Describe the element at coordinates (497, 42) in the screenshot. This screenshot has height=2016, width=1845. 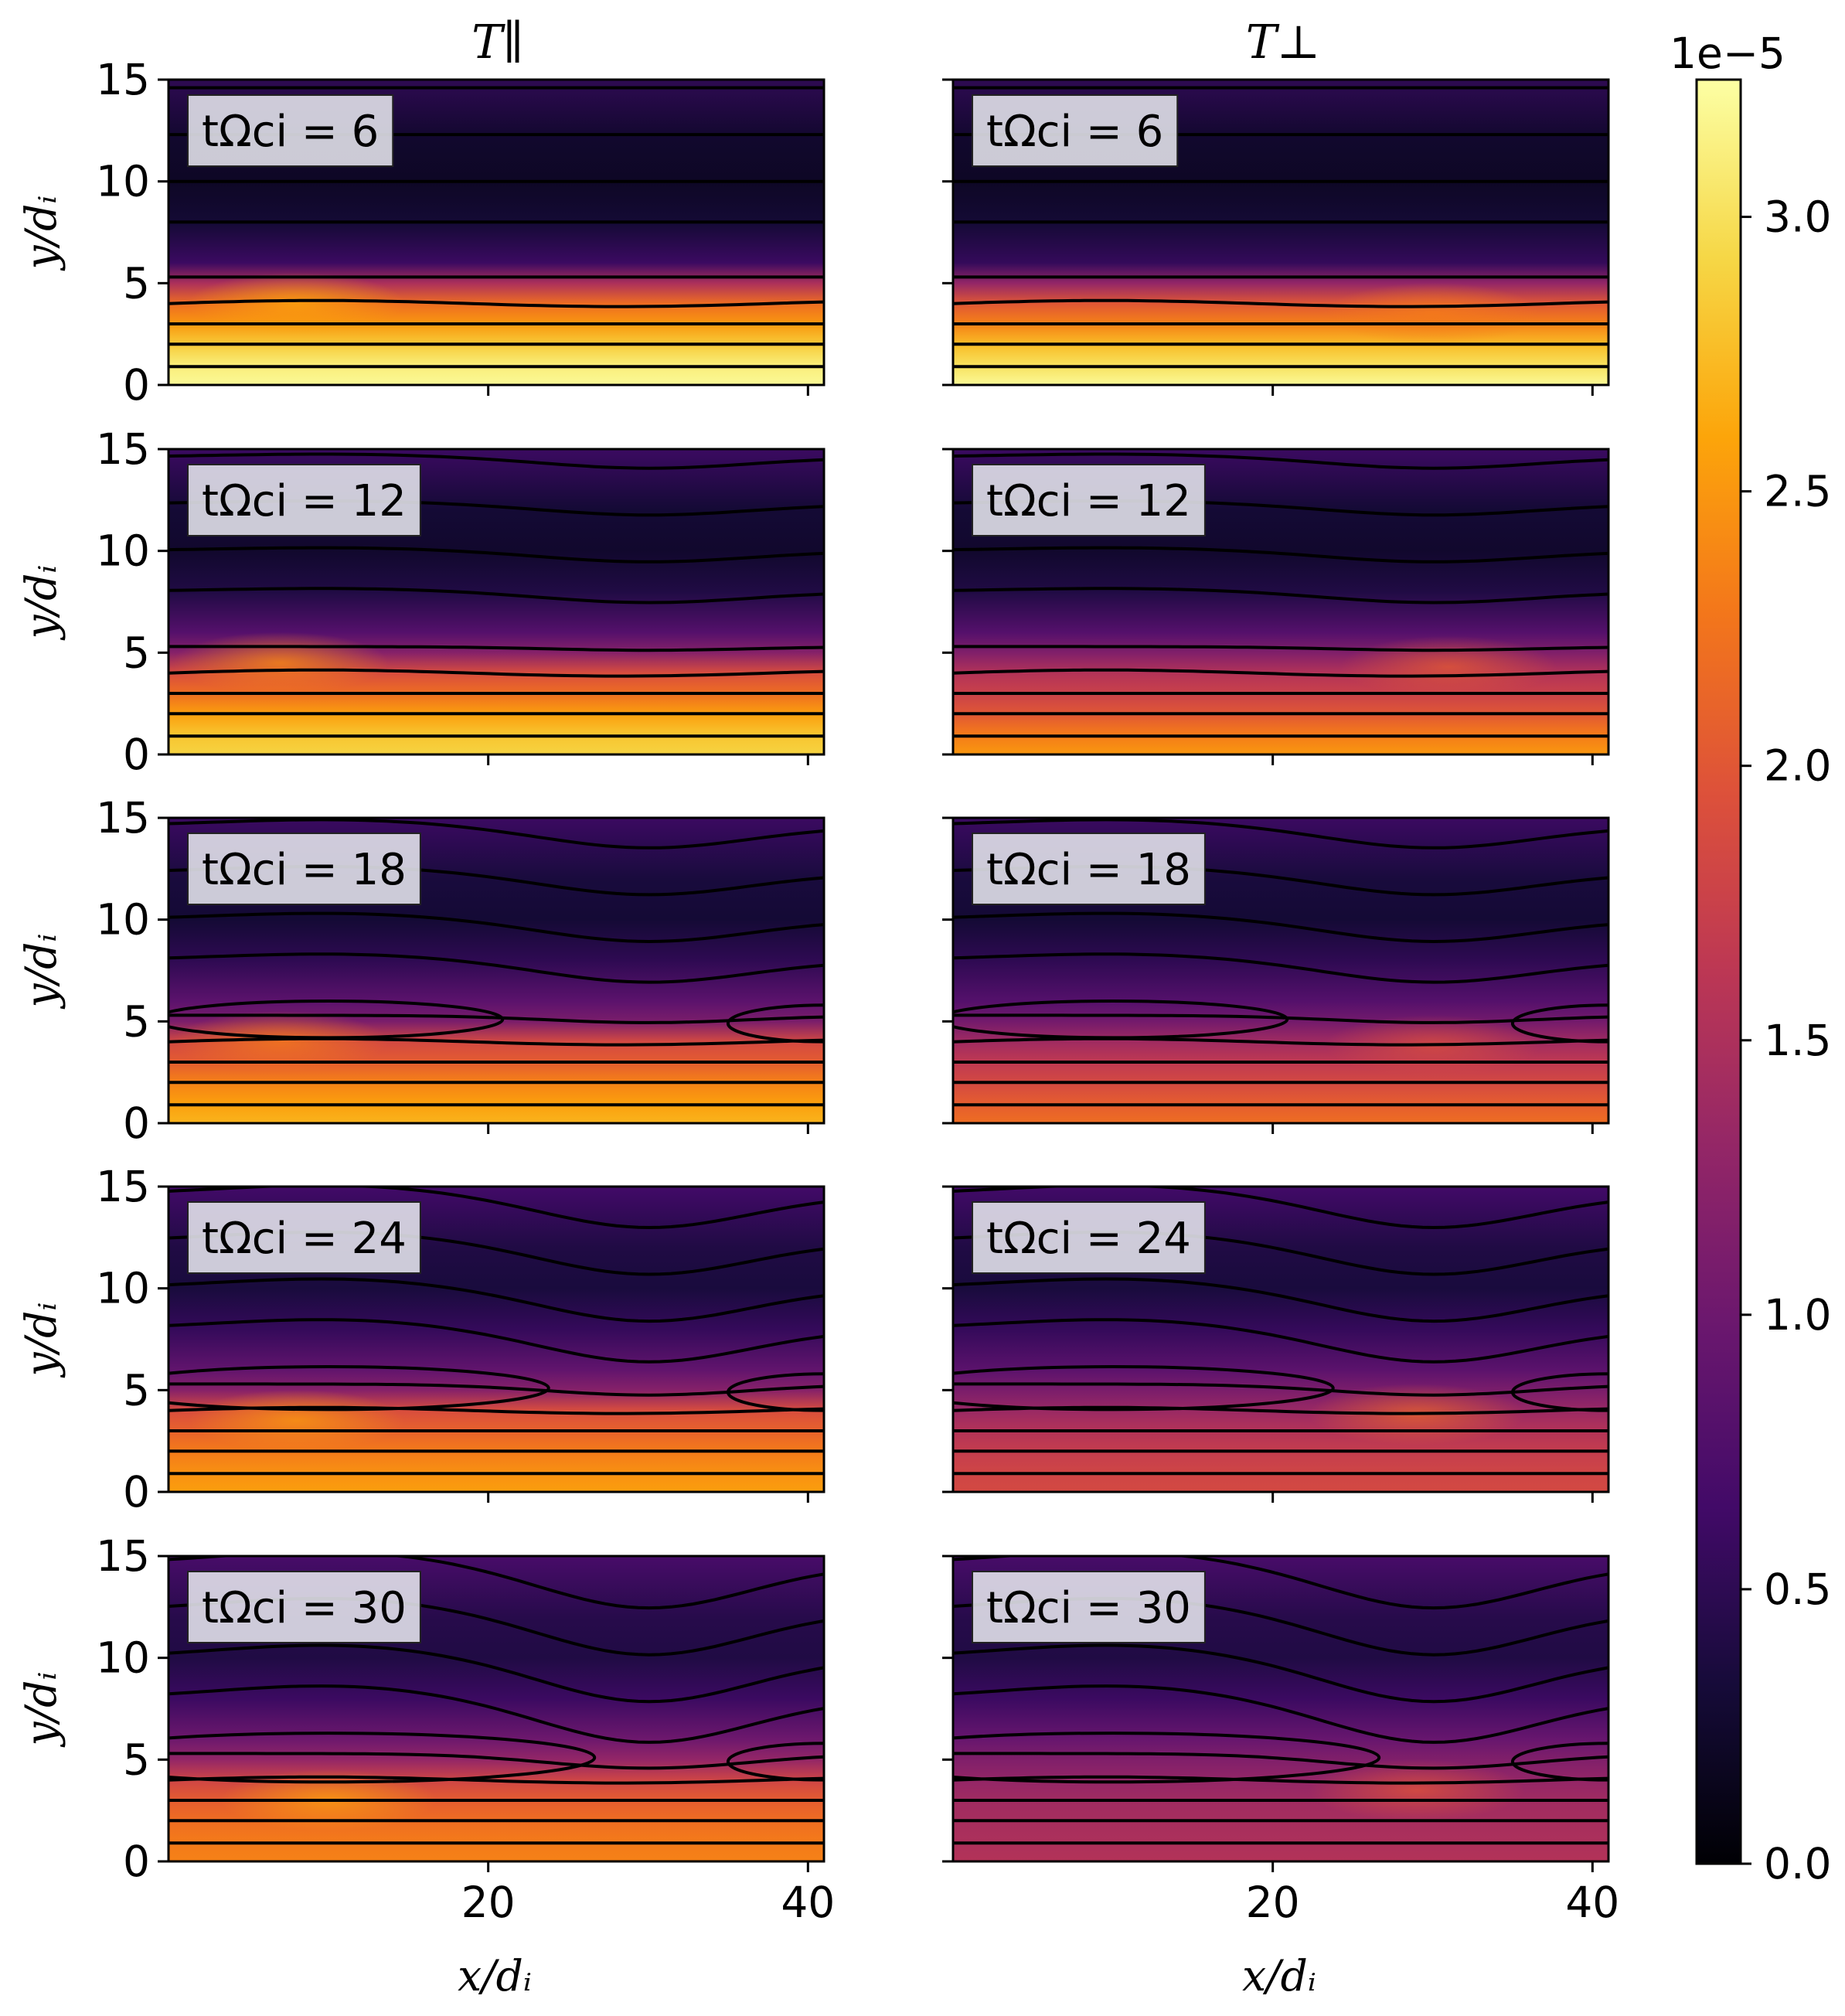
I see `column-title-parallel: T∥` at that location.